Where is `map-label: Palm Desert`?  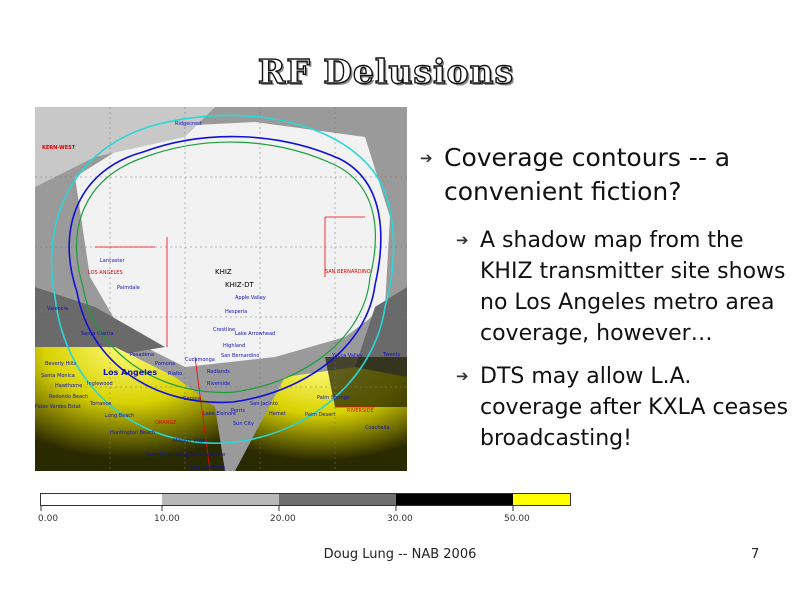 map-label: Palm Desert is located at coordinates (320, 415).